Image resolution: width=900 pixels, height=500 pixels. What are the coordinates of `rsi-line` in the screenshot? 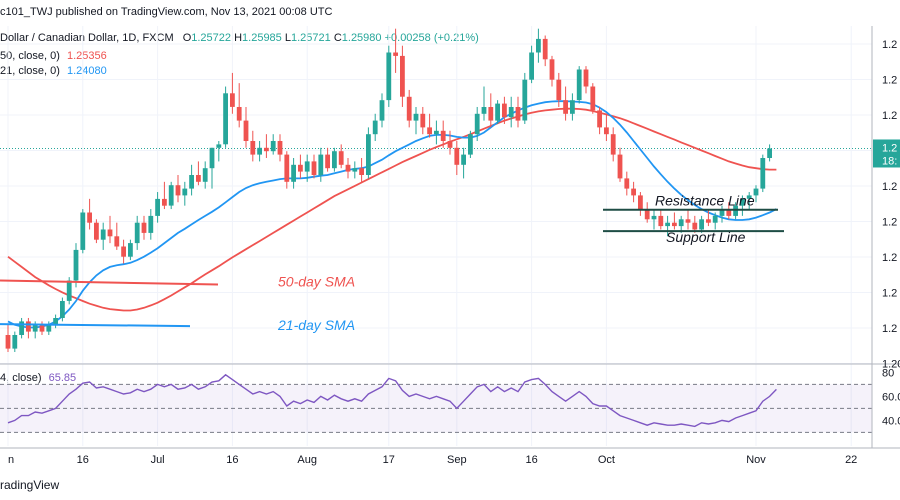 It's located at (392, 400).